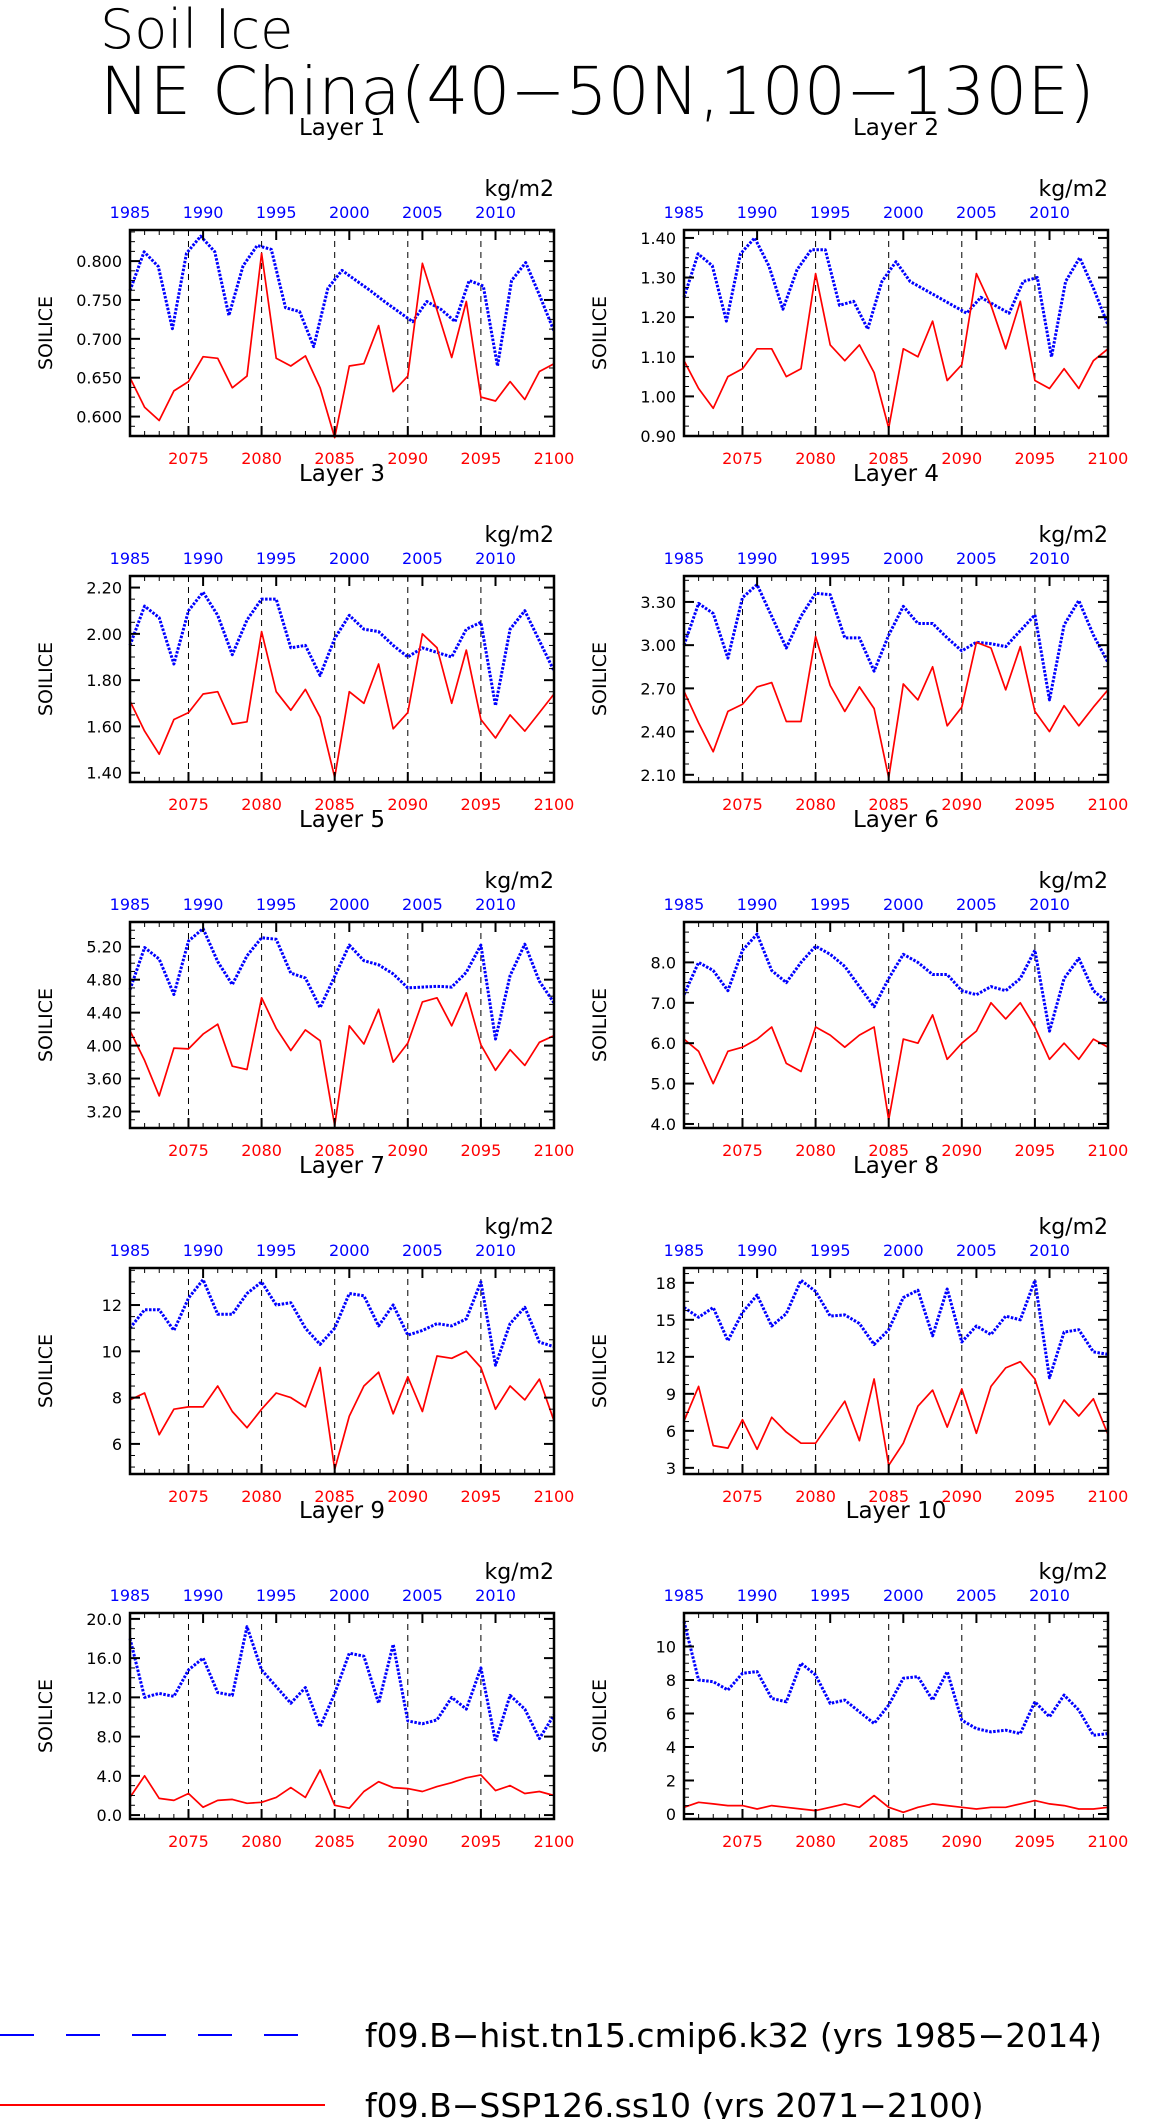  I want to click on y-tick-label: 1.00, so click(658, 396).